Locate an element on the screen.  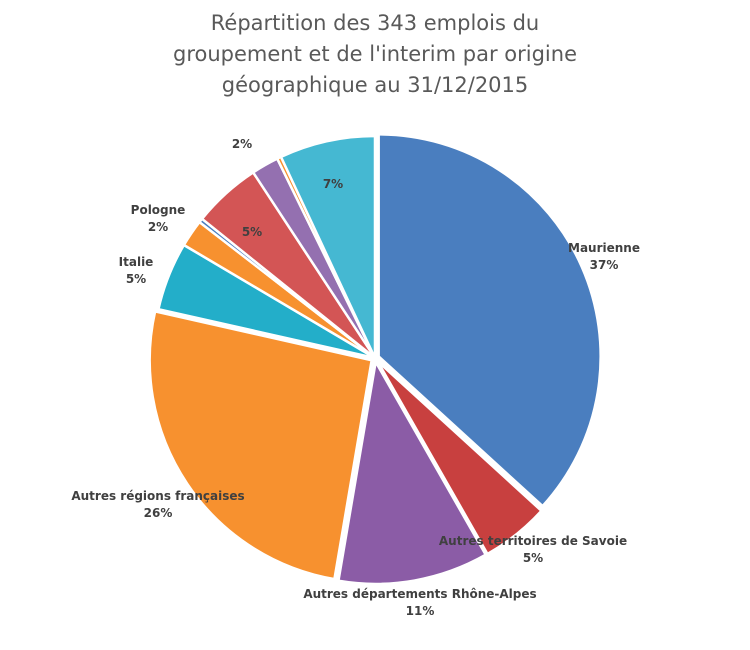
data-label: 7% is located at coordinates (333, 184).